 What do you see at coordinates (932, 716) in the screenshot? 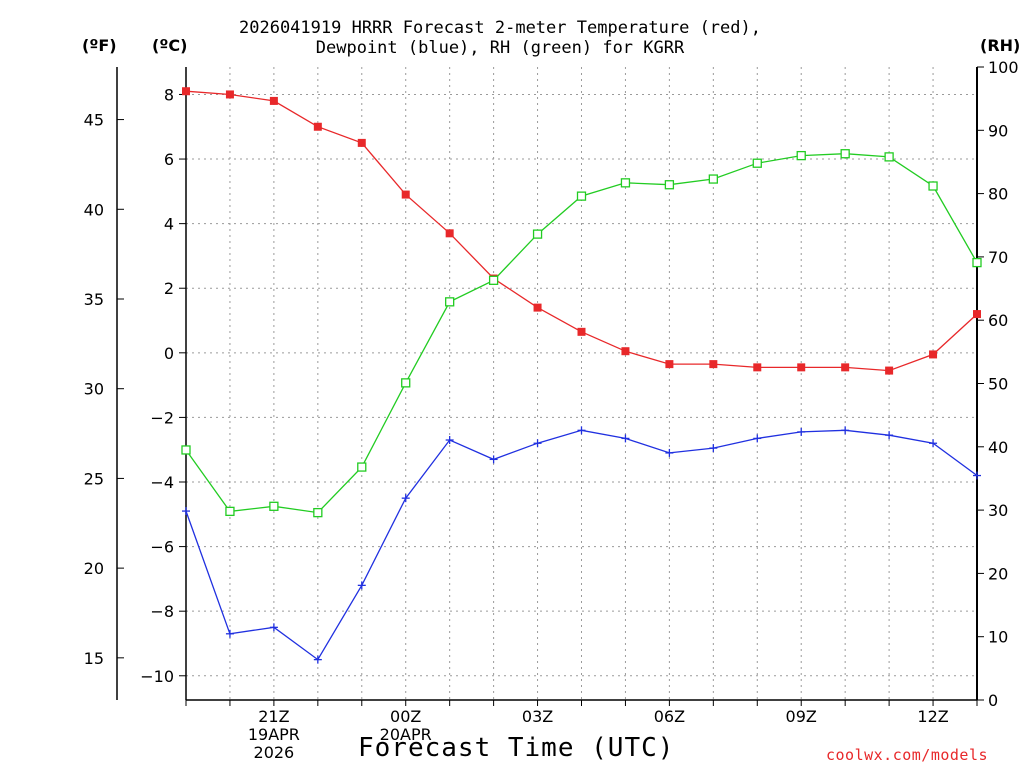
I see `x-tick-label: 12Z` at bounding box center [932, 716].